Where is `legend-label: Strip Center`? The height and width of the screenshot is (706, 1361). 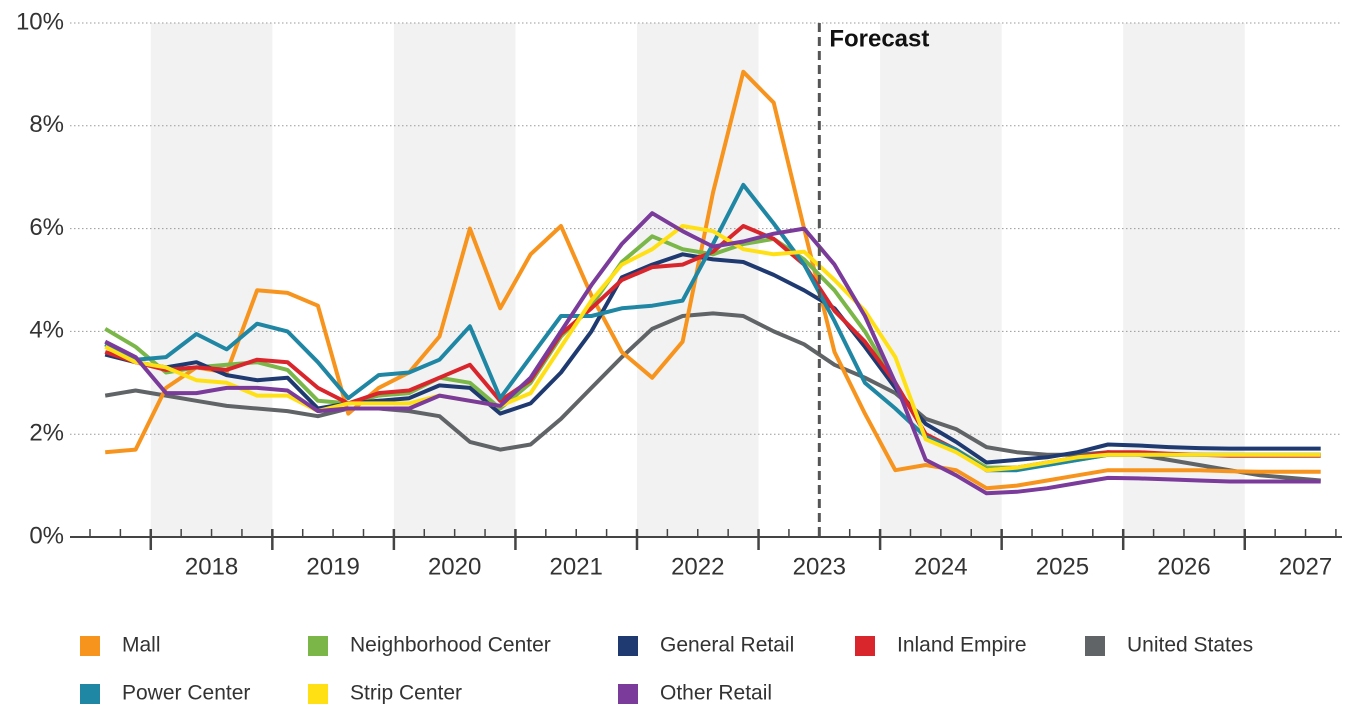
legend-label: Strip Center is located at coordinates (406, 693).